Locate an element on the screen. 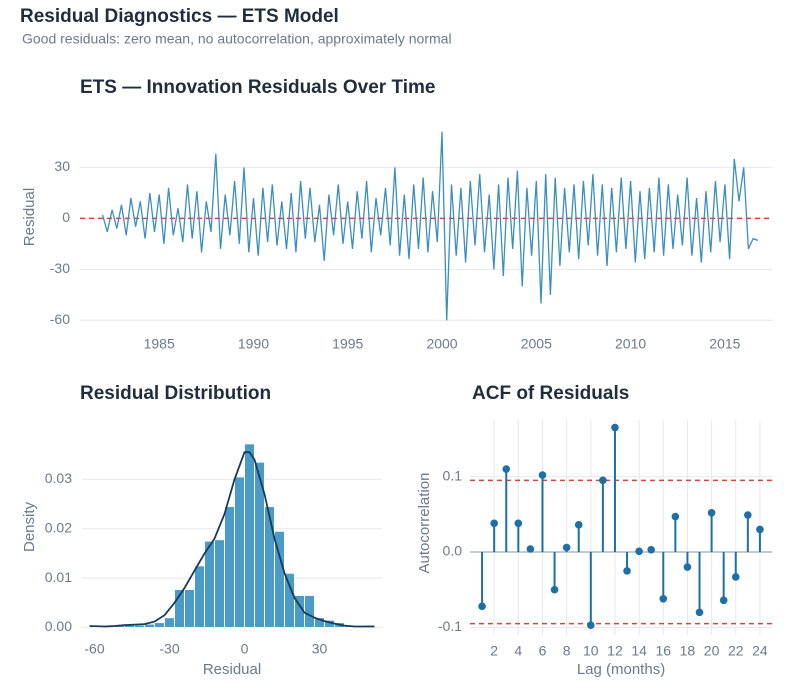  x-tick-label: 2000 is located at coordinates (441, 344).